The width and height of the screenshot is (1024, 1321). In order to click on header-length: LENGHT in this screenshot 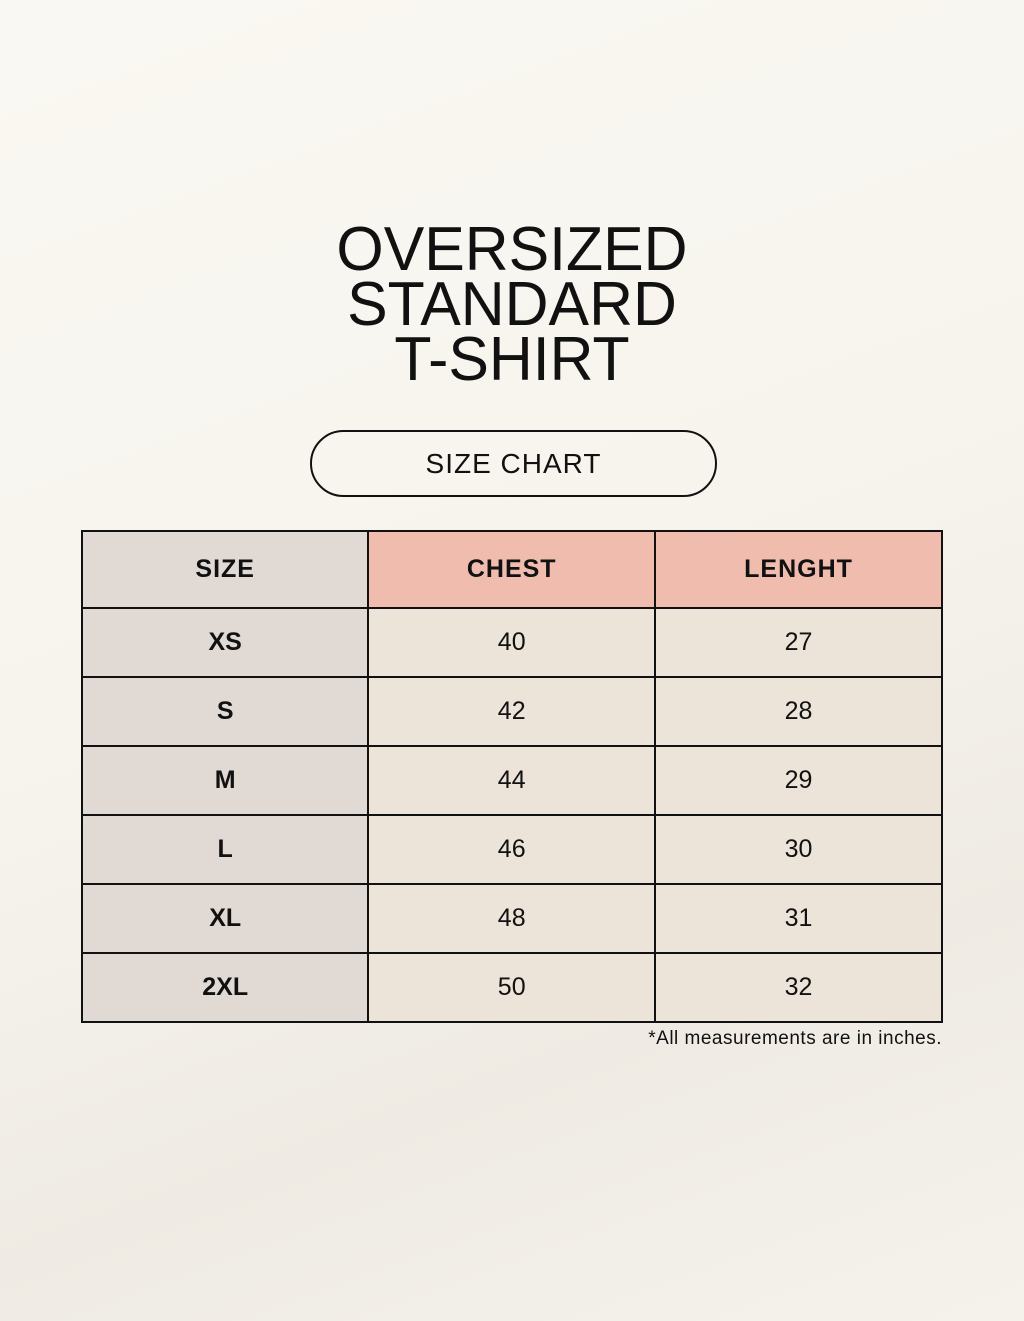, I will do `click(798, 569)`.